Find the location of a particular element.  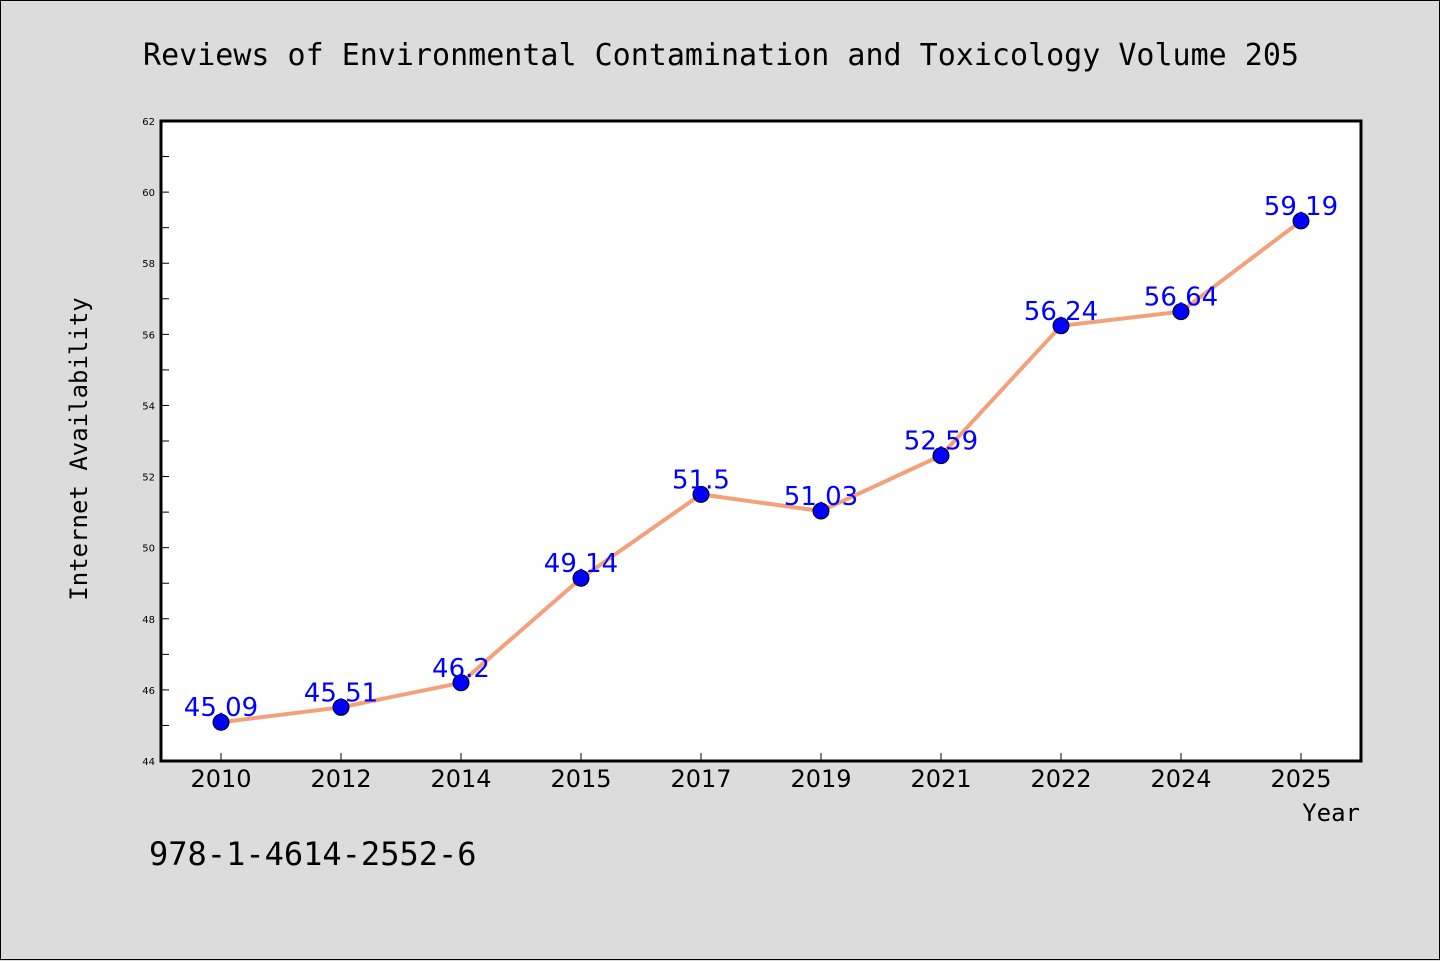

x-tick-label: 2015 is located at coordinates (580, 779).